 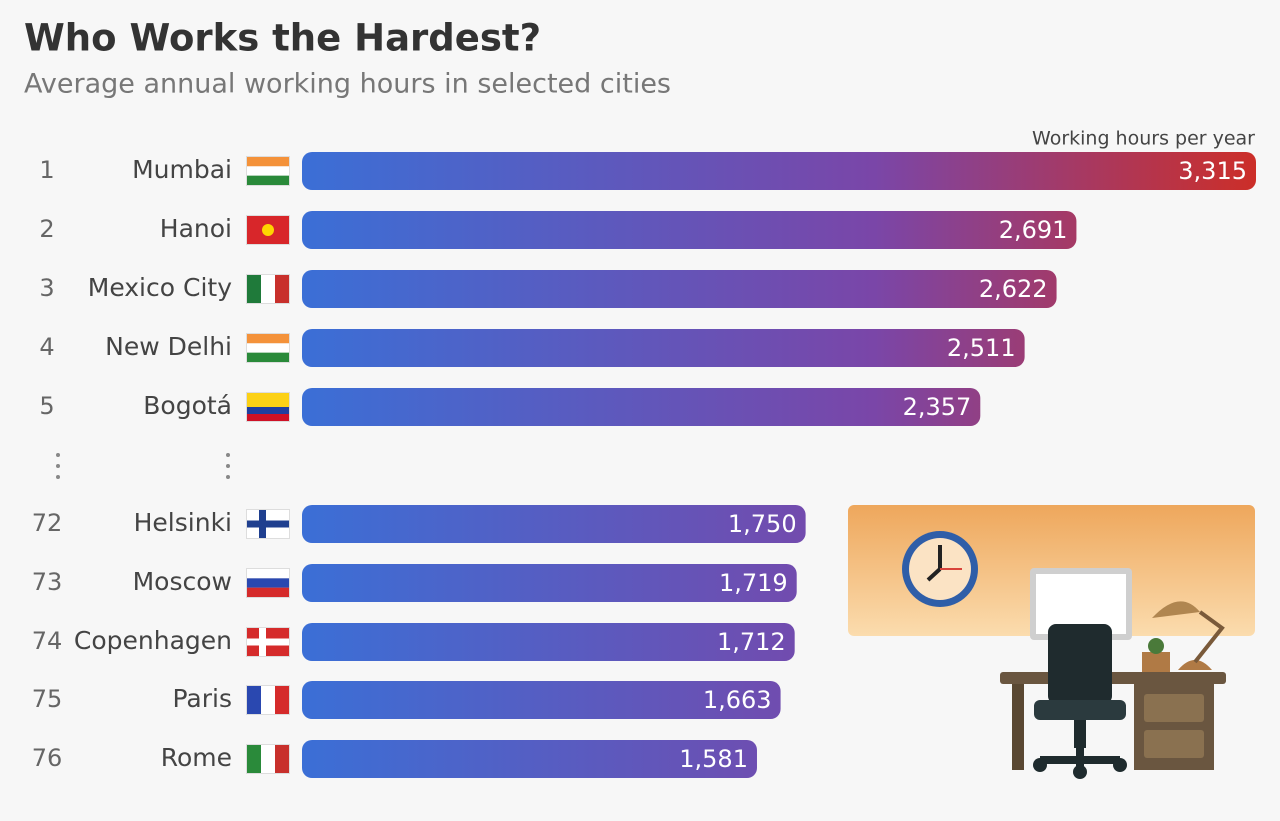 What do you see at coordinates (153, 640) in the screenshot?
I see `category-label: Copenhagen` at bounding box center [153, 640].